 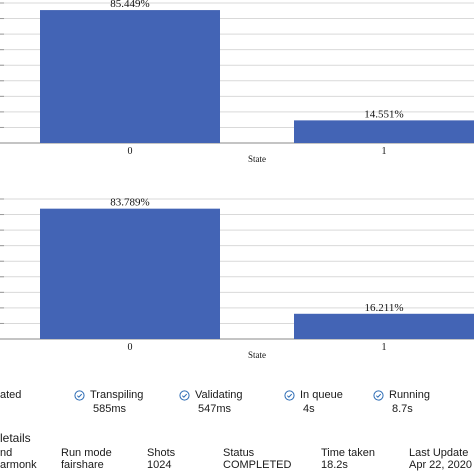 I want to click on bar-data-label: 16.211%, so click(x=383, y=308).